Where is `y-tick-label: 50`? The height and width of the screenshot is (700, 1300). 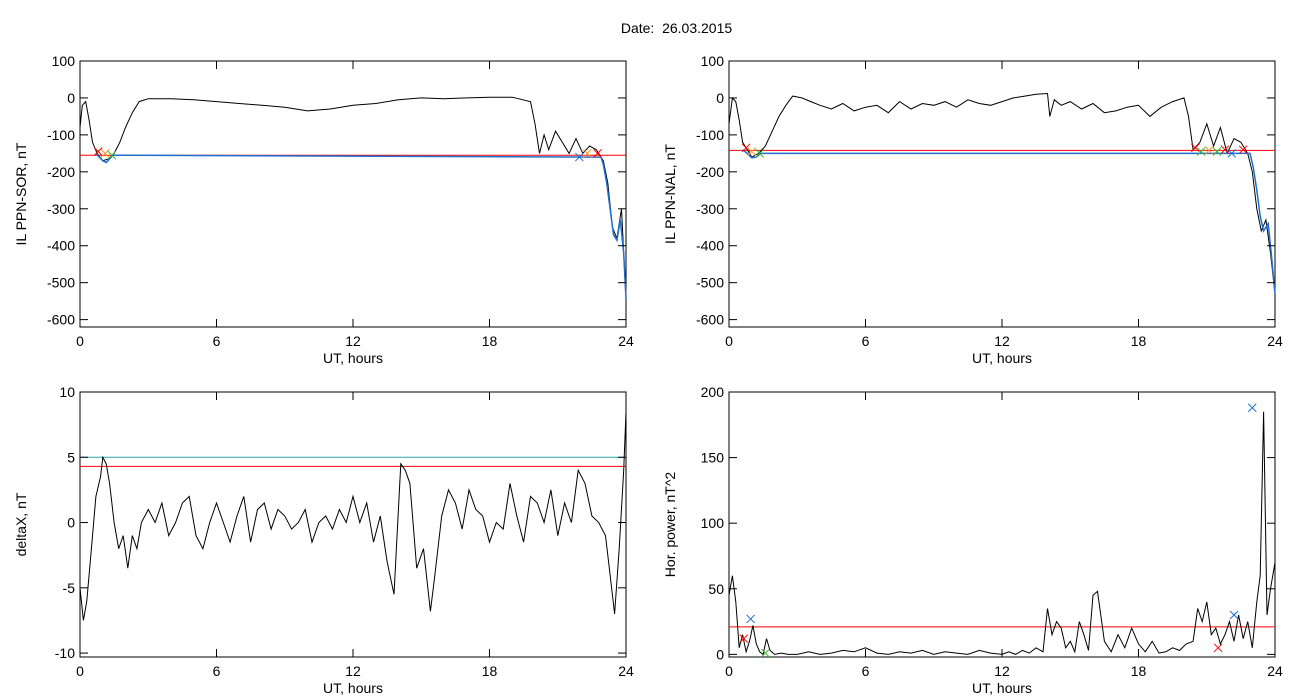
y-tick-label: 50 is located at coordinates (716, 589).